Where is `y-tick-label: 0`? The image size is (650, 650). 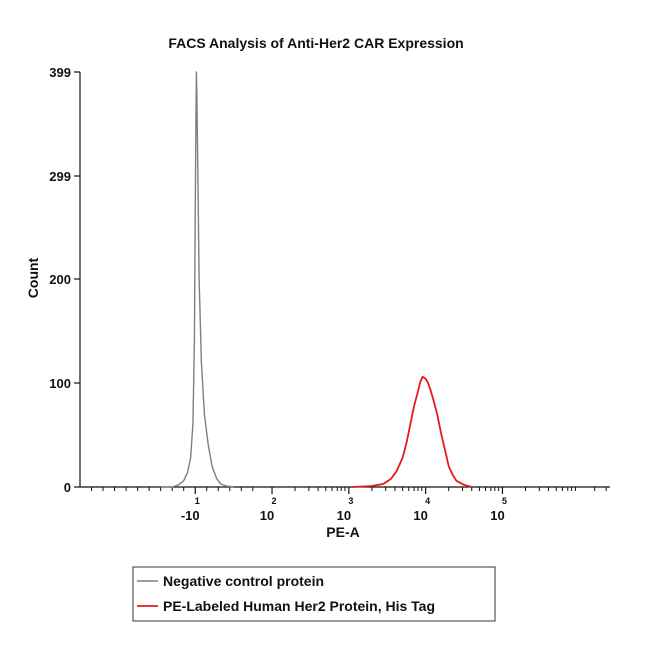
y-tick-label: 0 is located at coordinates (67, 487).